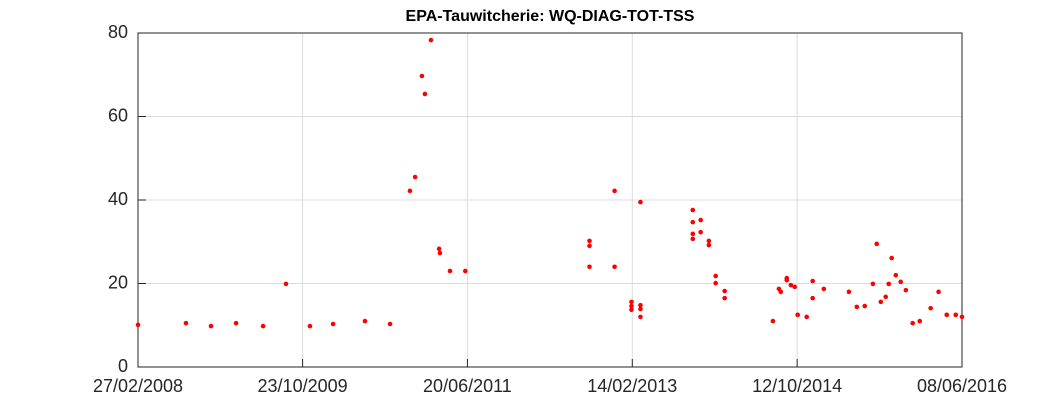 Image resolution: width=1063 pixels, height=413 pixels. I want to click on y-tick-label: 60, so click(118, 115).